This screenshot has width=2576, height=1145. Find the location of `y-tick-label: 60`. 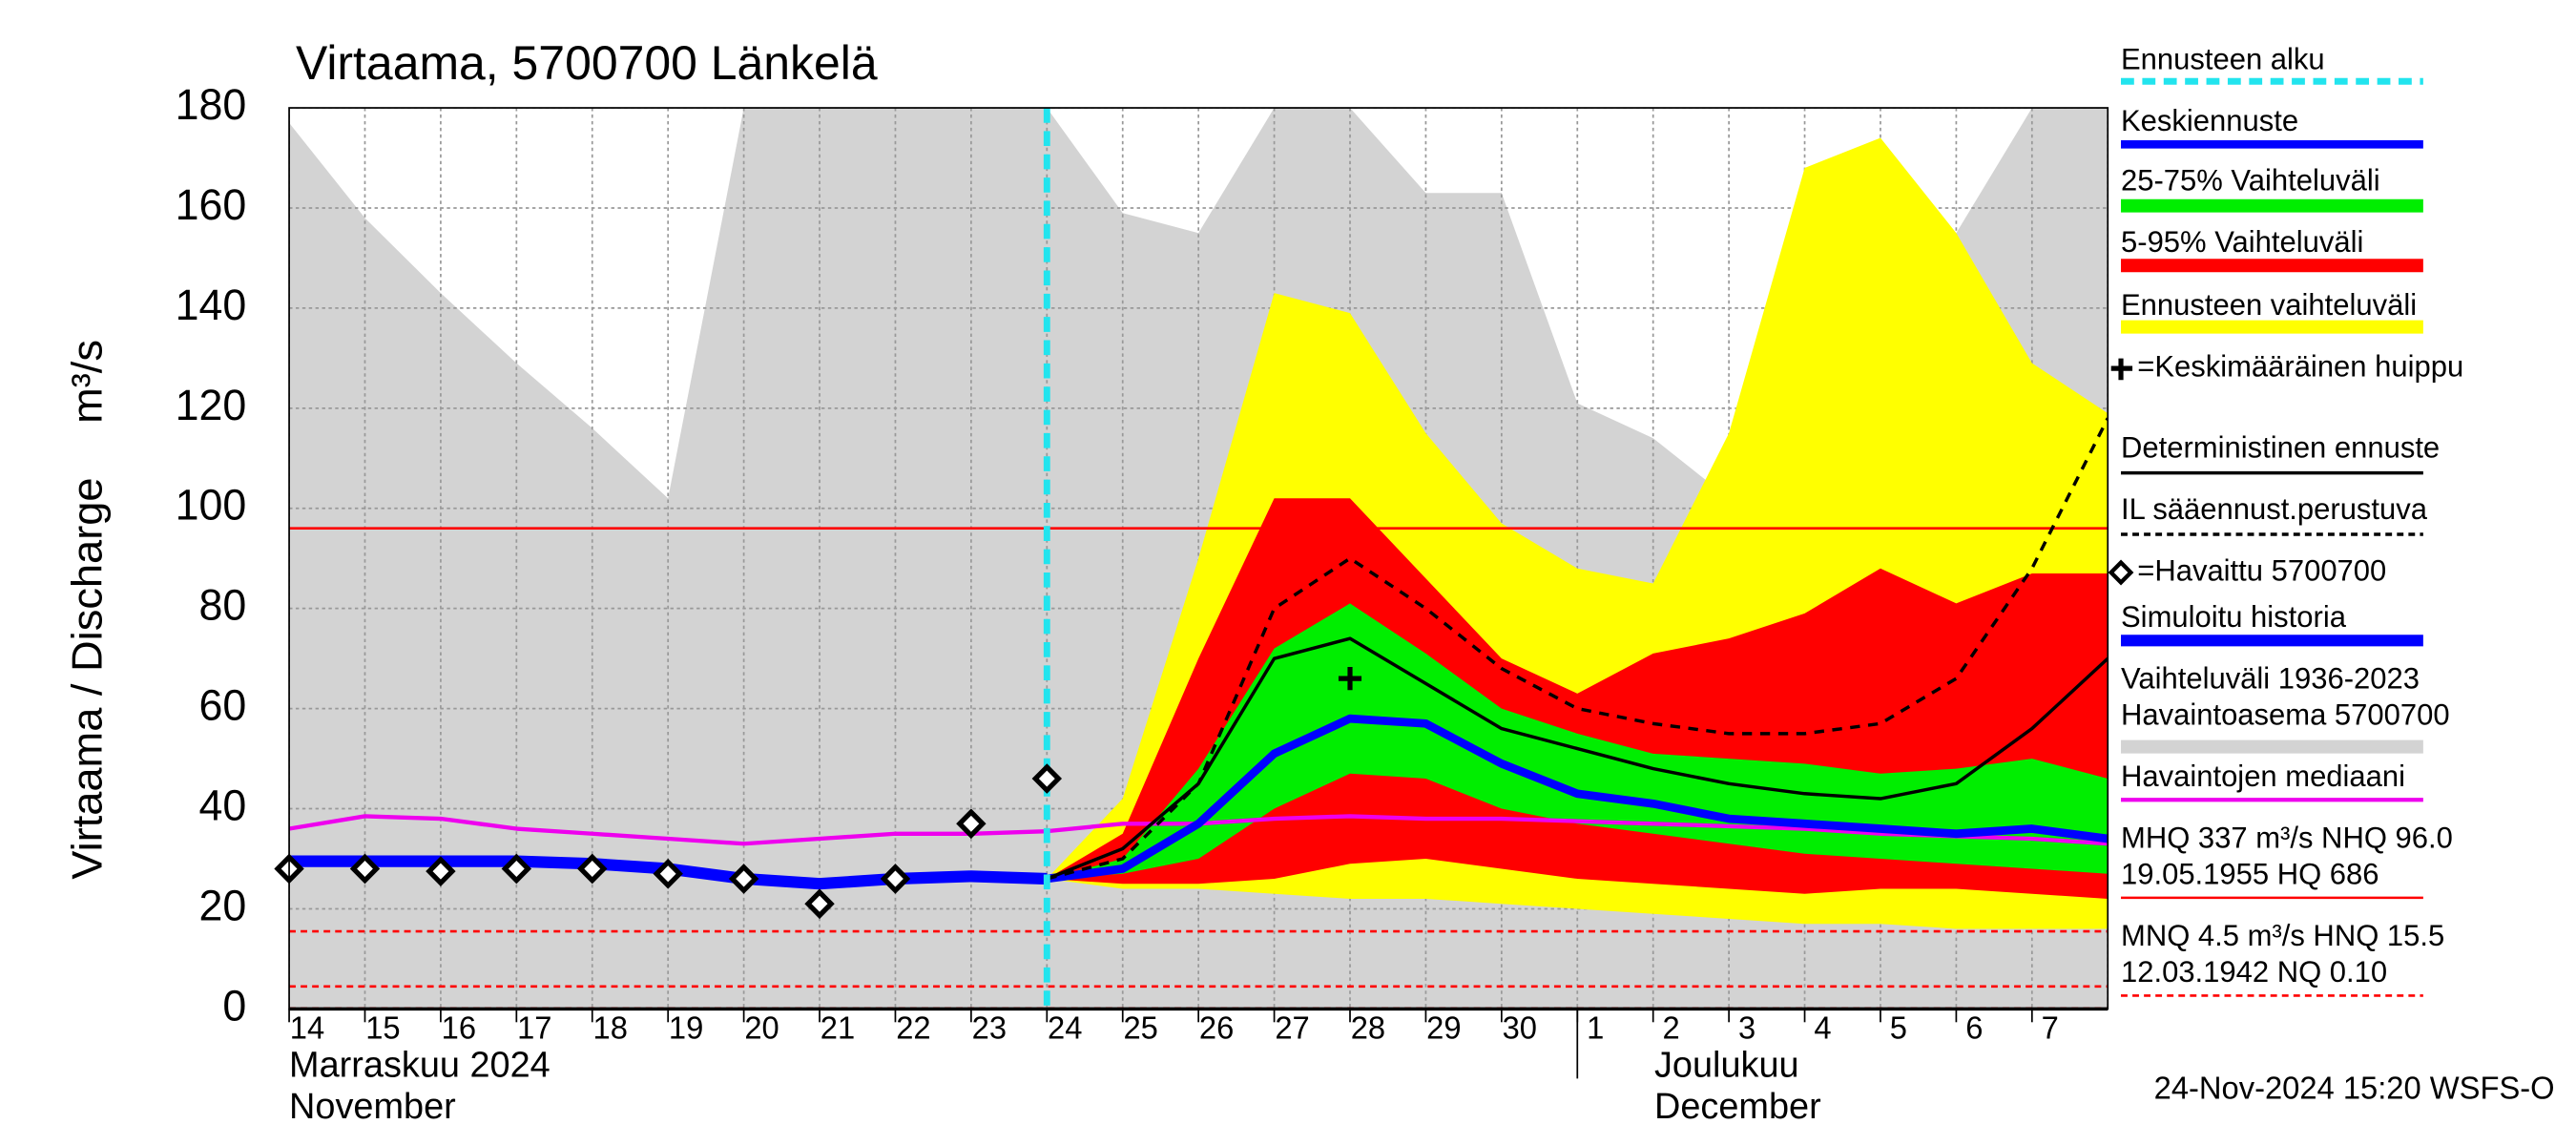

y-tick-label: 60 is located at coordinates (222, 704).